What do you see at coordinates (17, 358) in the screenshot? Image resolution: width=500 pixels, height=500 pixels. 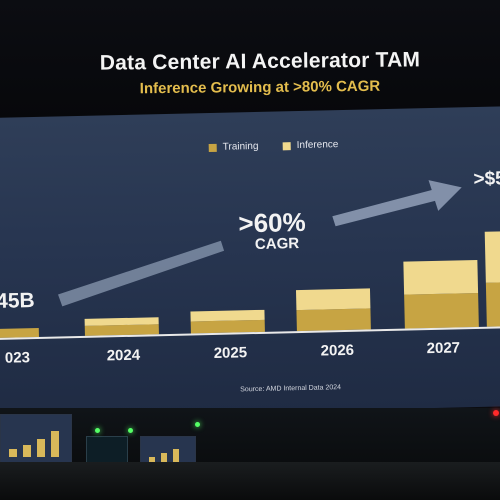 I see `x-tick-label-2023: 023` at bounding box center [17, 358].